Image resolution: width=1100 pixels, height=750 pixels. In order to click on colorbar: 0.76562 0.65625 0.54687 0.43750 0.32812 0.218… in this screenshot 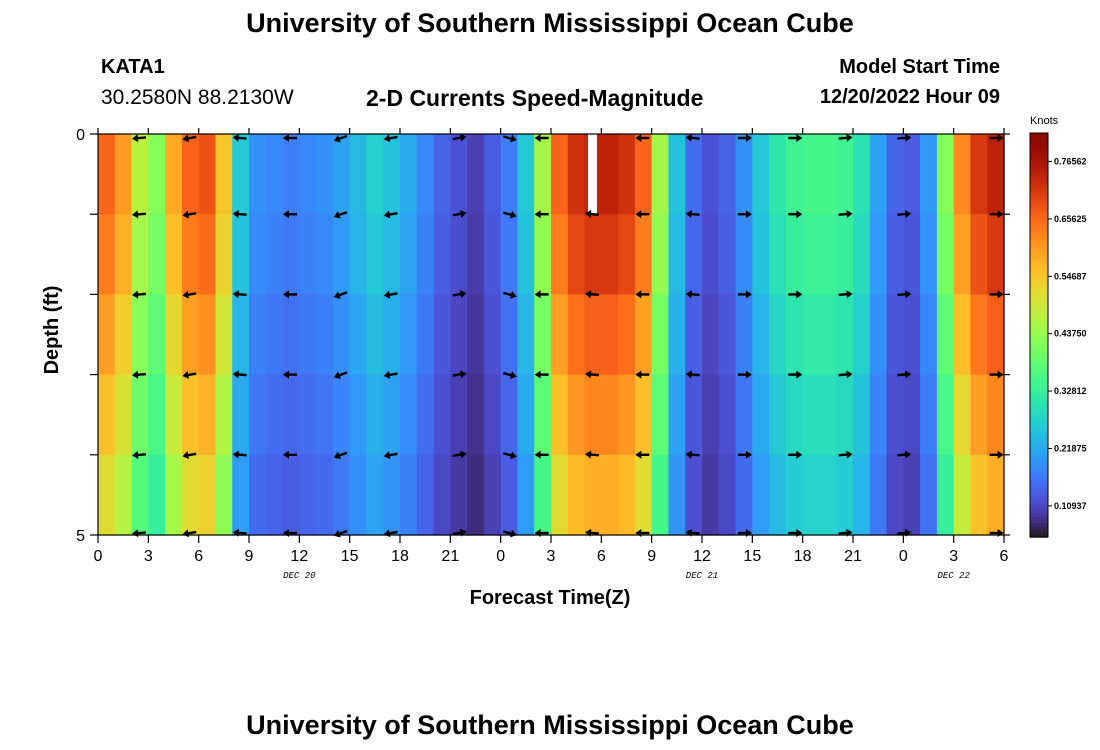, I will do `click(1058, 335)`.